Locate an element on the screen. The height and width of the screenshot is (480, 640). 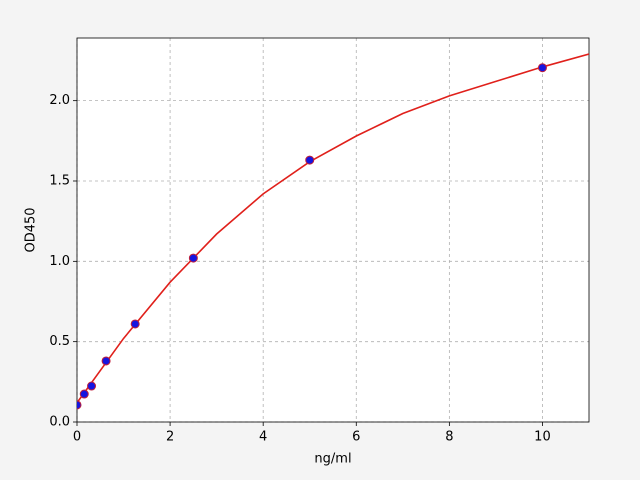
y-tick-label: 0.5 is located at coordinates (59, 341).